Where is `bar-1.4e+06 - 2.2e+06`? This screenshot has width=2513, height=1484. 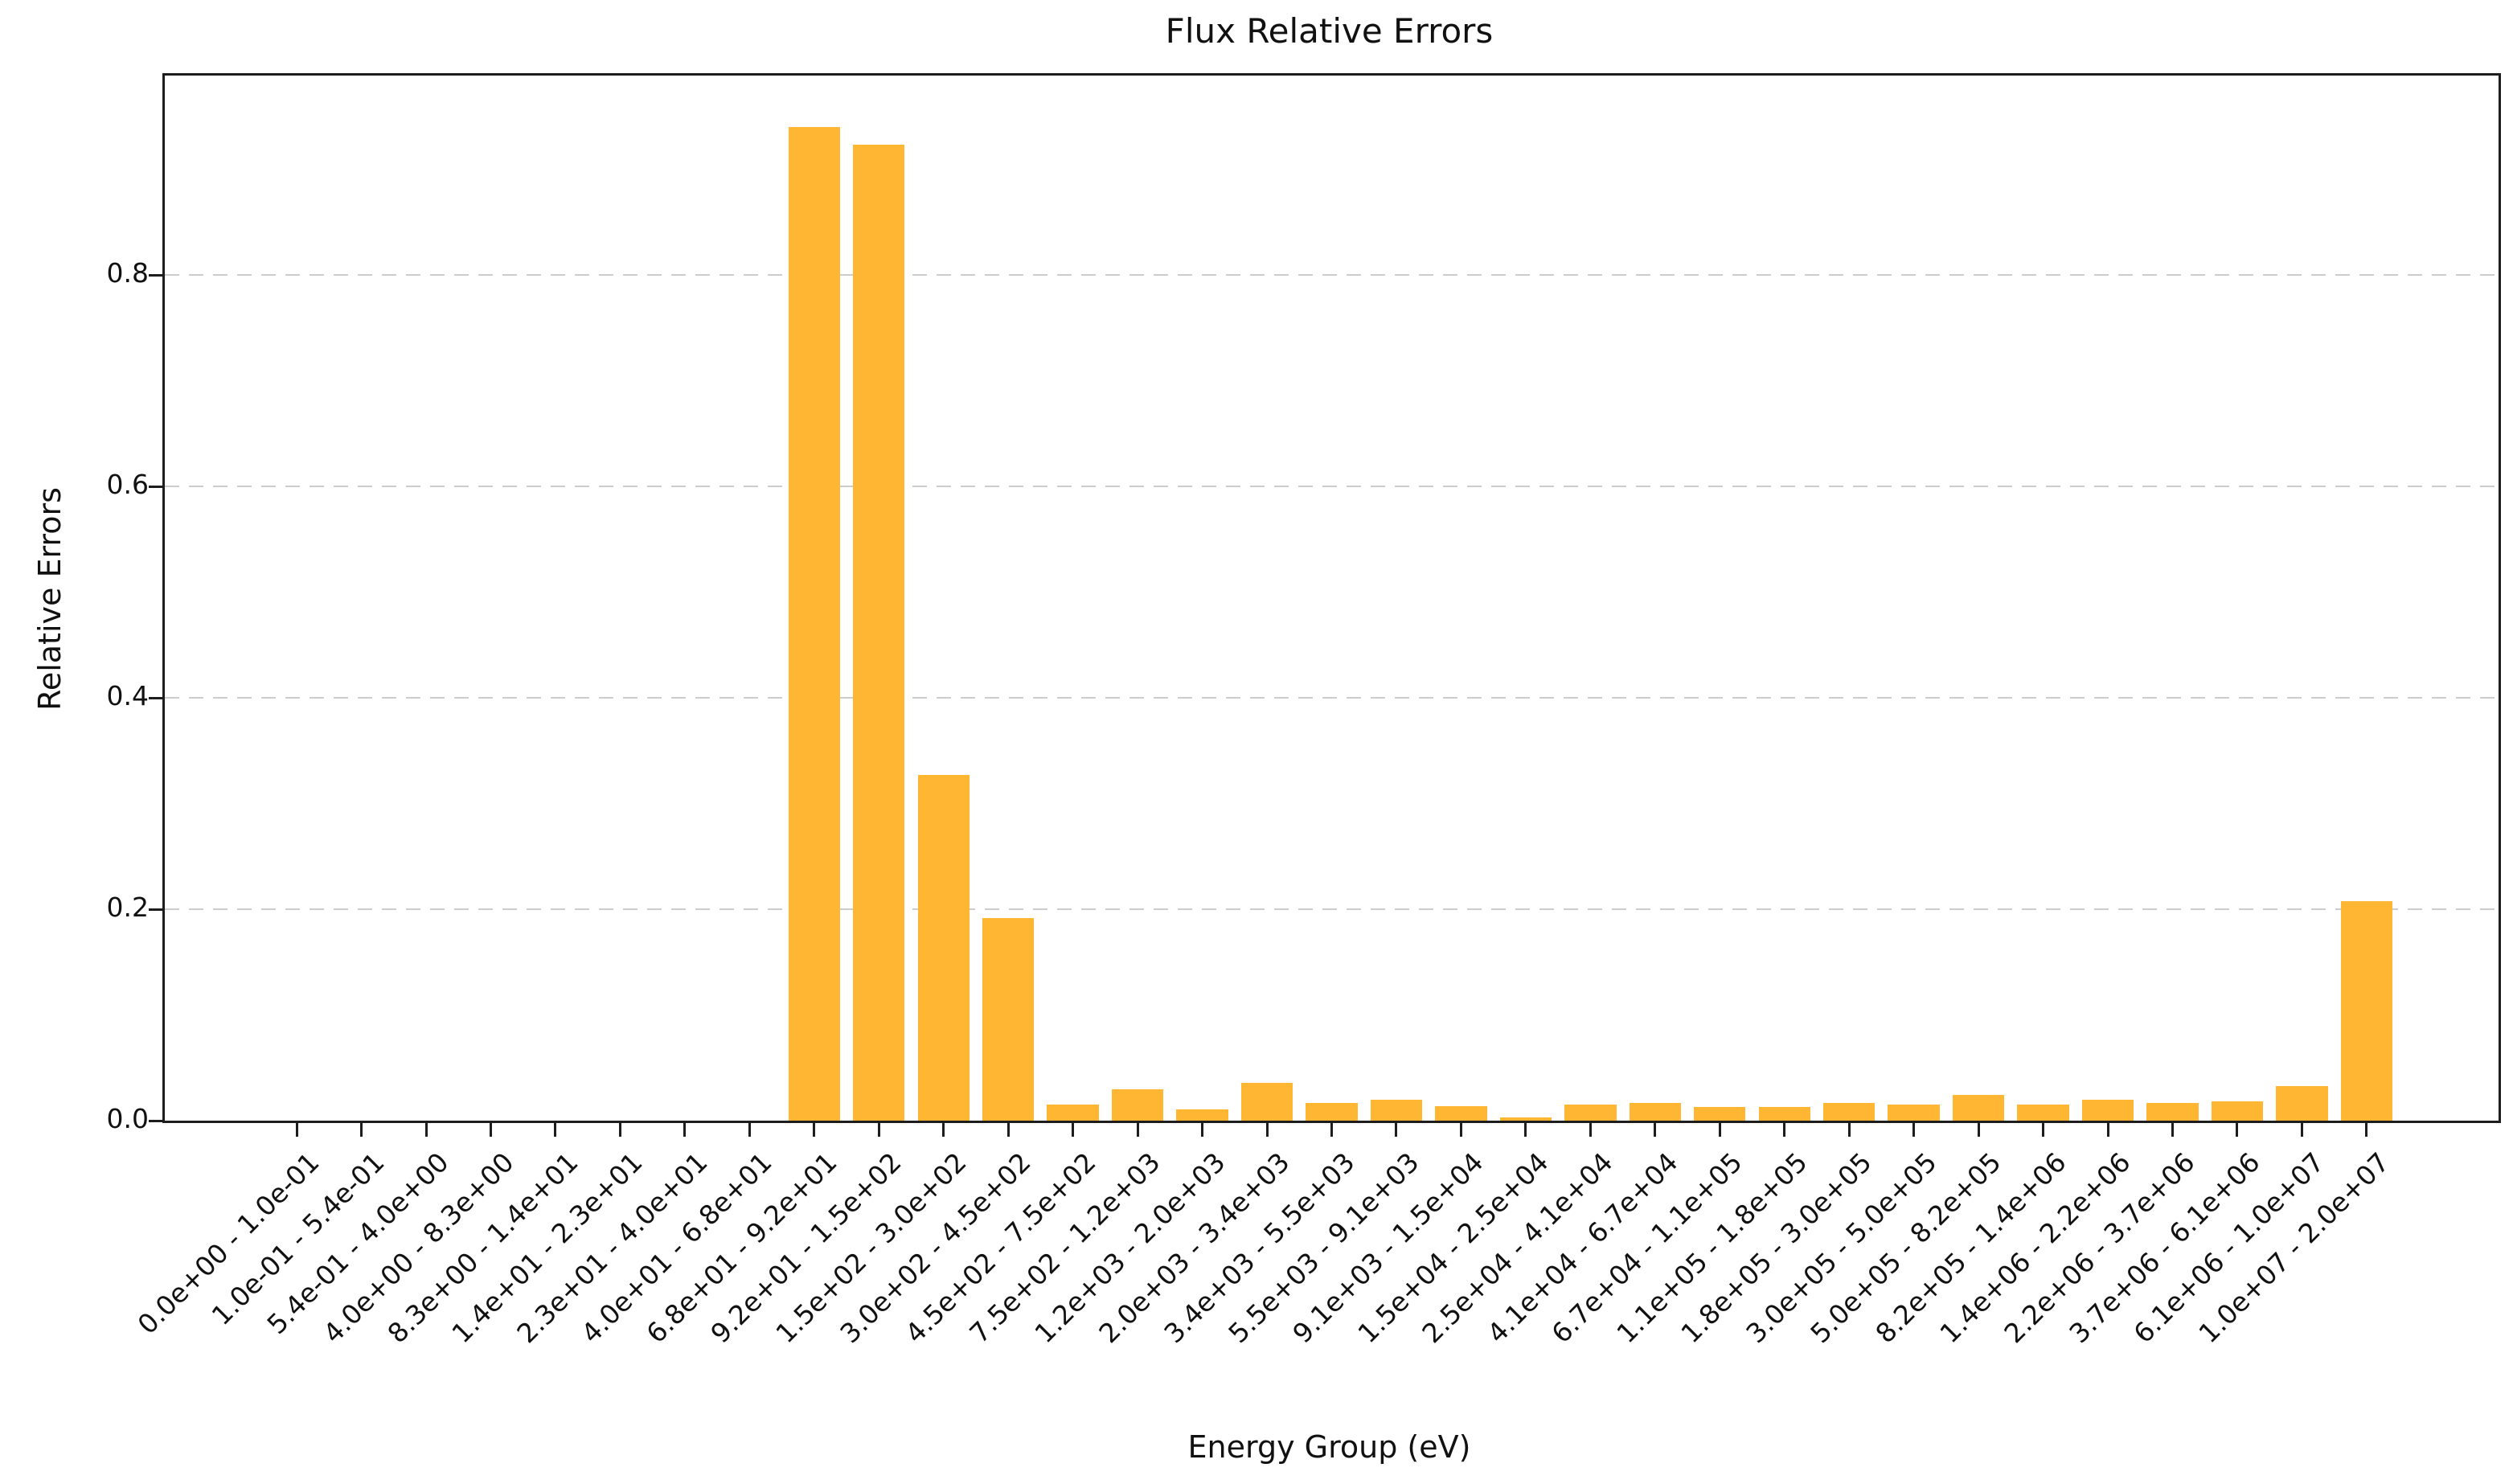 bar-1.4e+06 - 2.2e+06 is located at coordinates (2108, 1110).